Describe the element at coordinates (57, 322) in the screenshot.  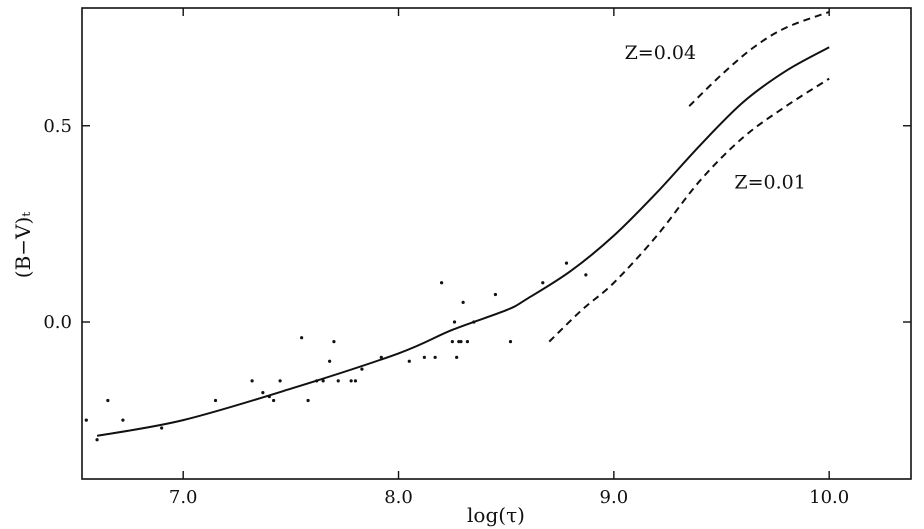
I see `y-tick-label: 0.0` at that location.